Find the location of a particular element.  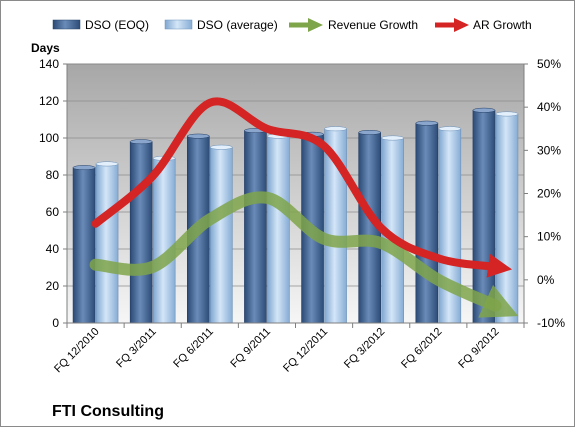

legend-swatch-dso-average is located at coordinates (178, 24).